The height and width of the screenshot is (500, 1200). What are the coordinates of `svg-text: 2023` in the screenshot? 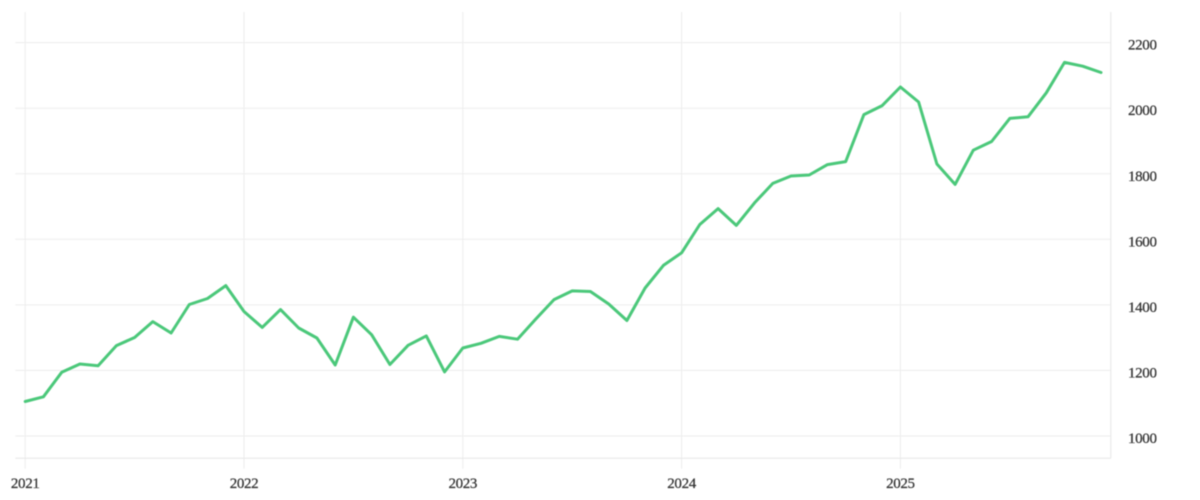 It's located at (462, 484).